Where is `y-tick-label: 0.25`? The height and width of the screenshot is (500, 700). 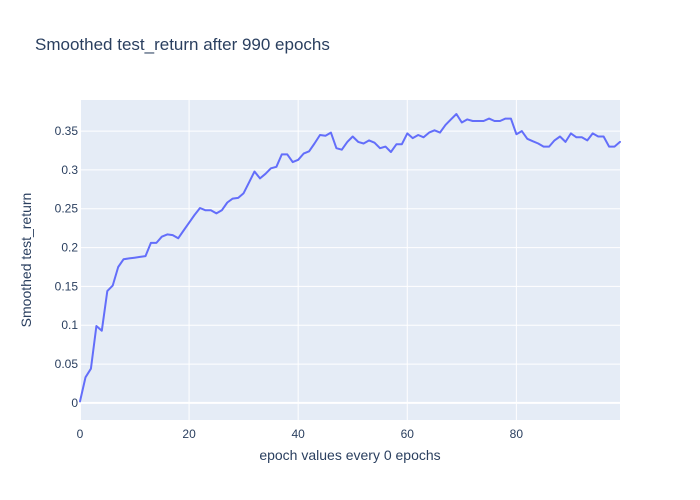
y-tick-label: 0.25 is located at coordinates (67, 209).